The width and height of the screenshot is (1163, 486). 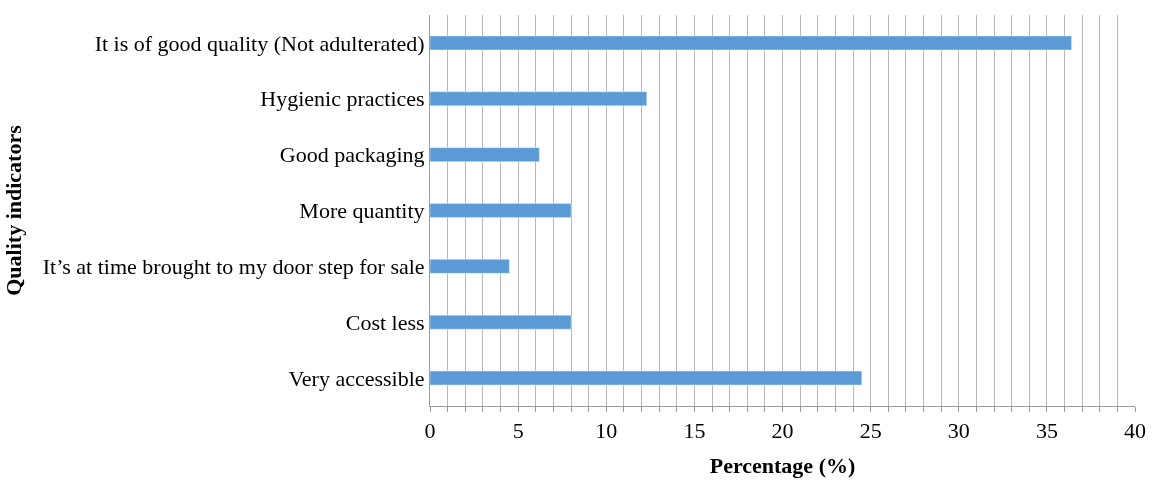 What do you see at coordinates (782, 431) in the screenshot?
I see `x-tick-label: 20` at bounding box center [782, 431].